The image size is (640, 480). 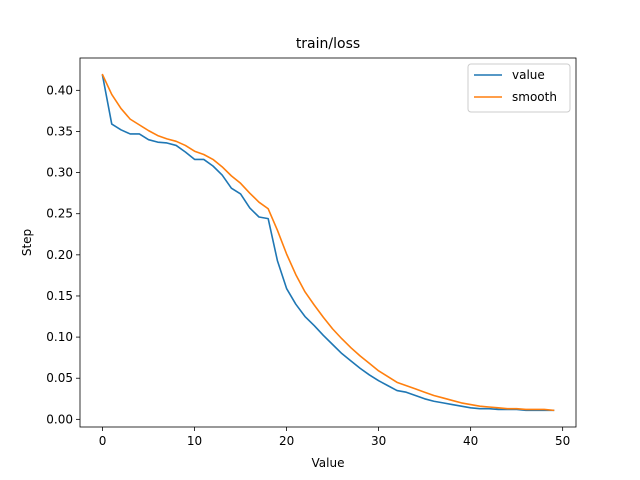 What do you see at coordinates (378, 441) in the screenshot?
I see `x-tick-label: 30` at bounding box center [378, 441].